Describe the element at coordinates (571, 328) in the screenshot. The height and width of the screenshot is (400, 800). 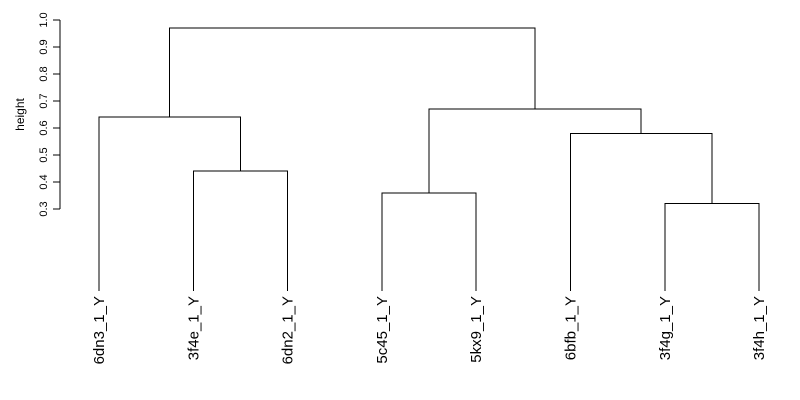
I see `leaf-label: 6bfb_1_Y` at that location.